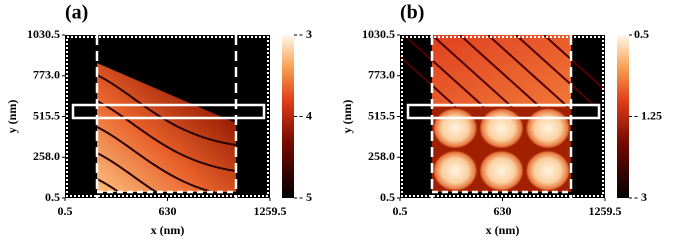 This screenshot has width=681, height=241. What do you see at coordinates (305, 197) in the screenshot?
I see `colorbar-tick-label: - 5` at bounding box center [305, 197].